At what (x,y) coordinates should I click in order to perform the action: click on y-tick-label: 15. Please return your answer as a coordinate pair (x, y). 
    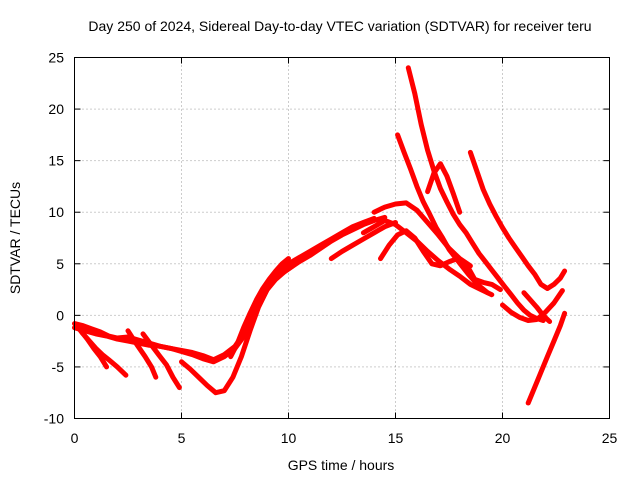
    Looking at the image, I should click on (56, 161).